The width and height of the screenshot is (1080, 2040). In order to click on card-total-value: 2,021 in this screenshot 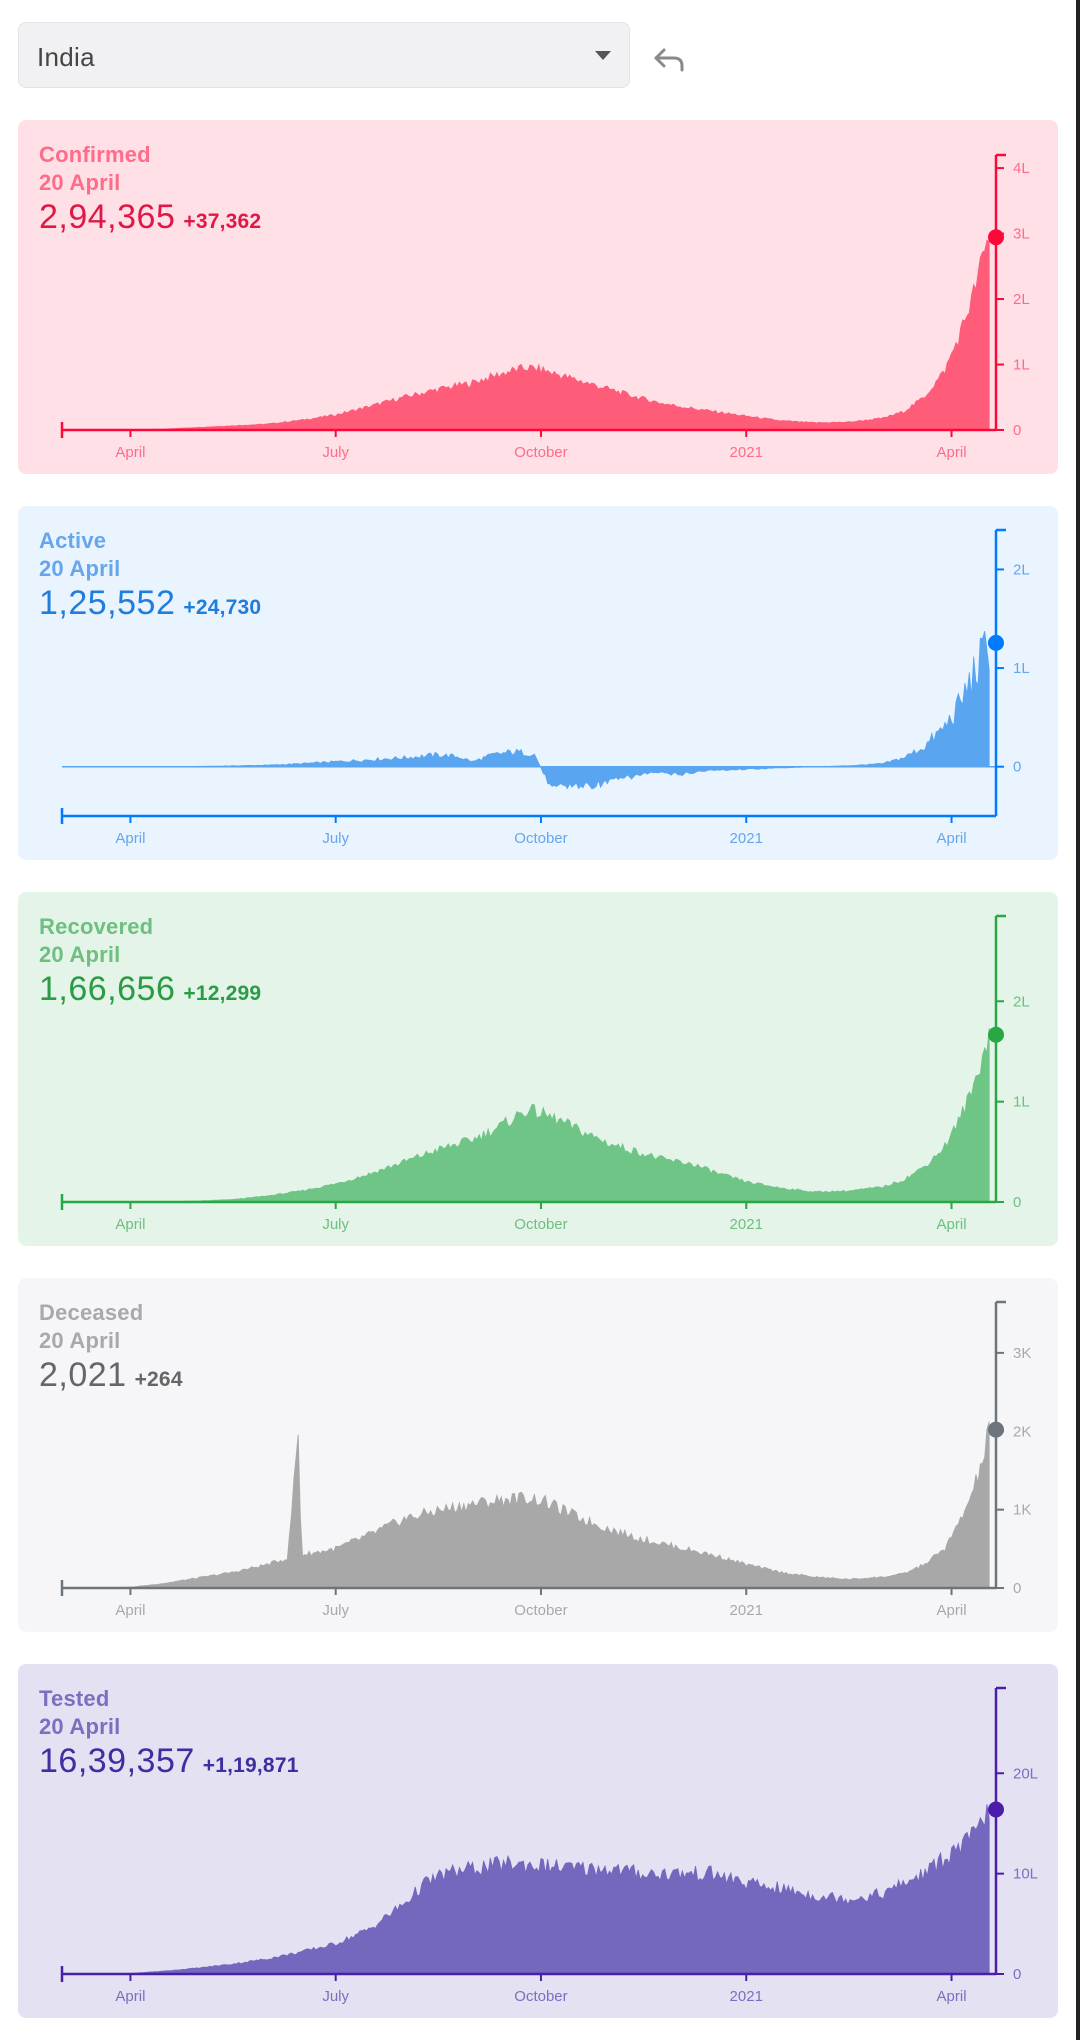, I will do `click(83, 1375)`.